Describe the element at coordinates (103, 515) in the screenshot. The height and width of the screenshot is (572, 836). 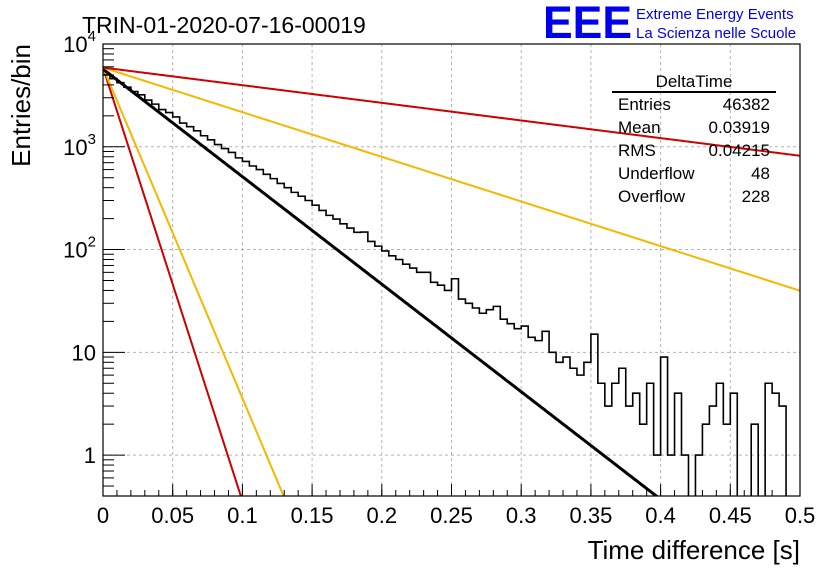
I see `x-tick-label: 0` at that location.